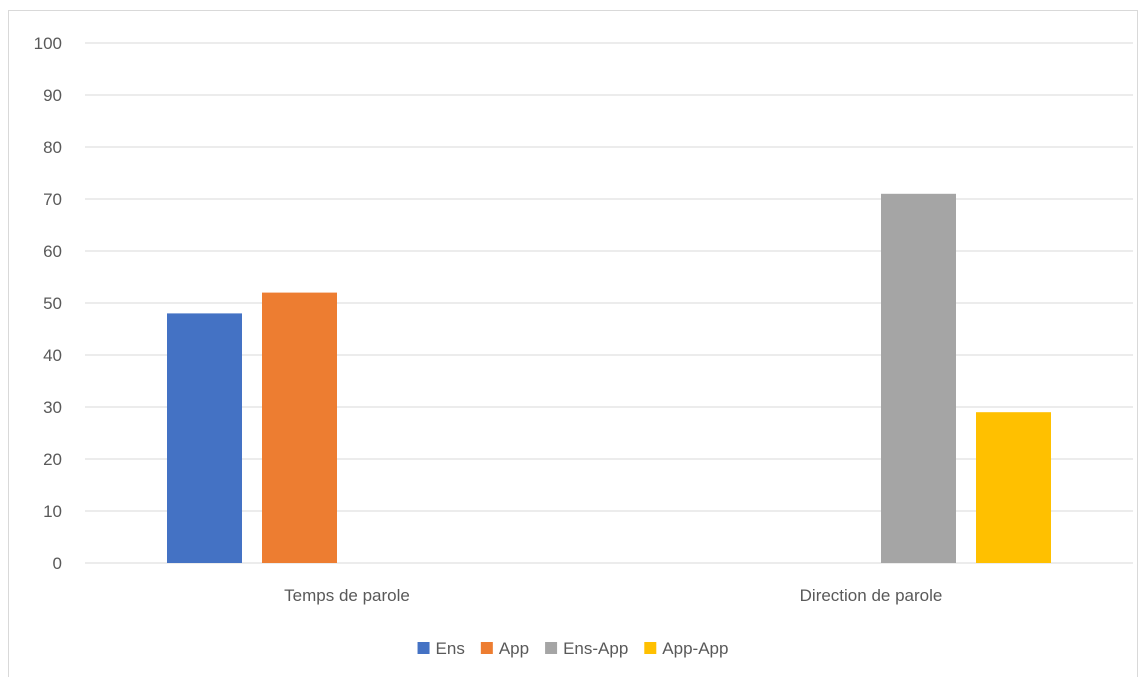  I want to click on y-tick-label: 0, so click(57, 563).